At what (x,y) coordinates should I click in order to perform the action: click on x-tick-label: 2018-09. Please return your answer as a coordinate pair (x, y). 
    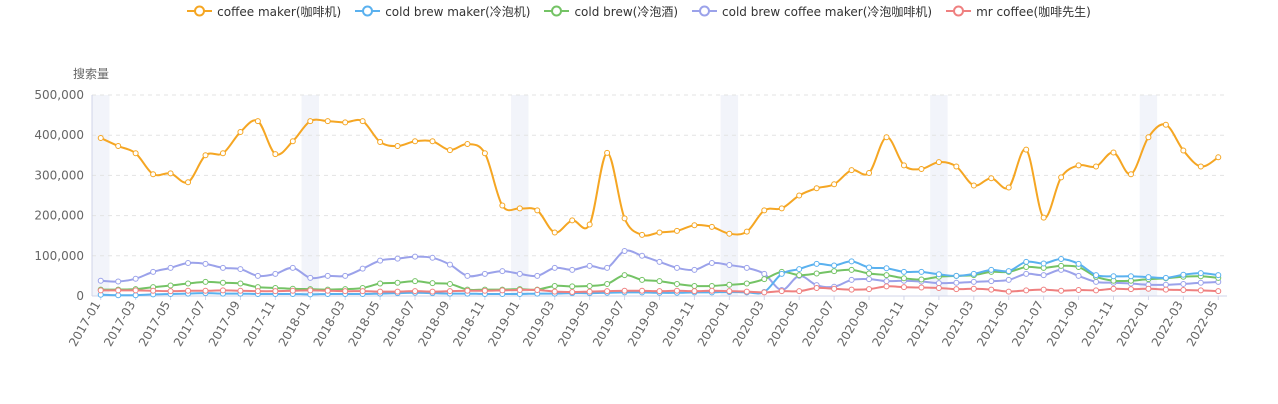
    Looking at the image, I should click on (433, 324).